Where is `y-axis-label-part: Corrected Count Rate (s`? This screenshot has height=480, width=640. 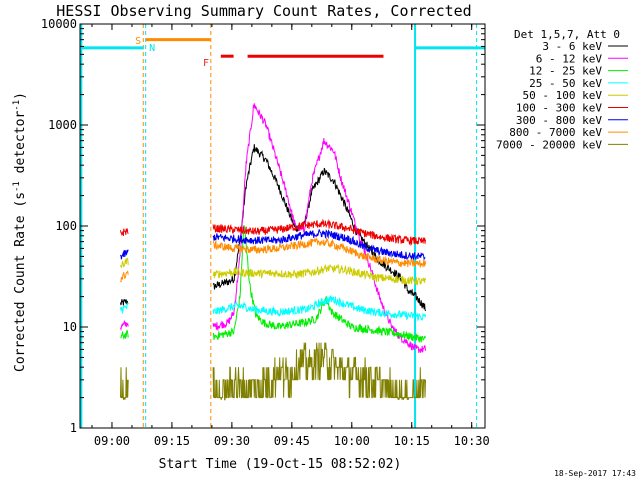 y-axis-label-part: Corrected Count Rate (s is located at coordinates (20, 282).